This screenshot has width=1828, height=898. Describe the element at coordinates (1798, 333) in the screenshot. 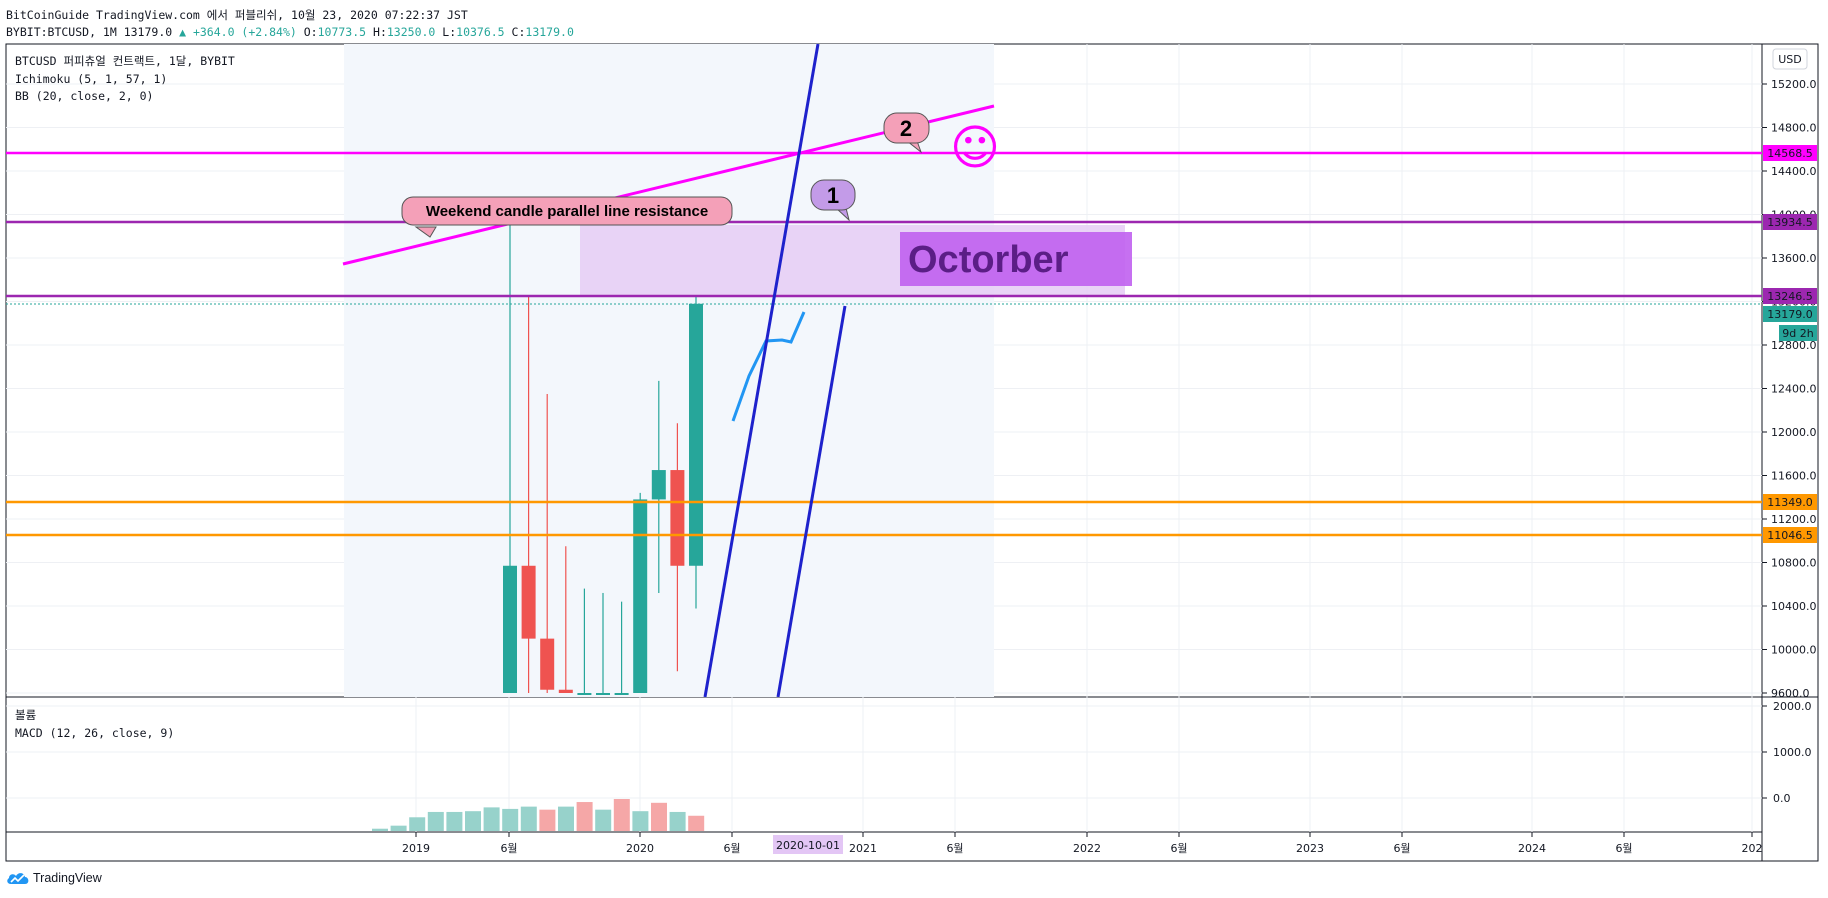

I see `countdown-label: 9d 2h` at that location.